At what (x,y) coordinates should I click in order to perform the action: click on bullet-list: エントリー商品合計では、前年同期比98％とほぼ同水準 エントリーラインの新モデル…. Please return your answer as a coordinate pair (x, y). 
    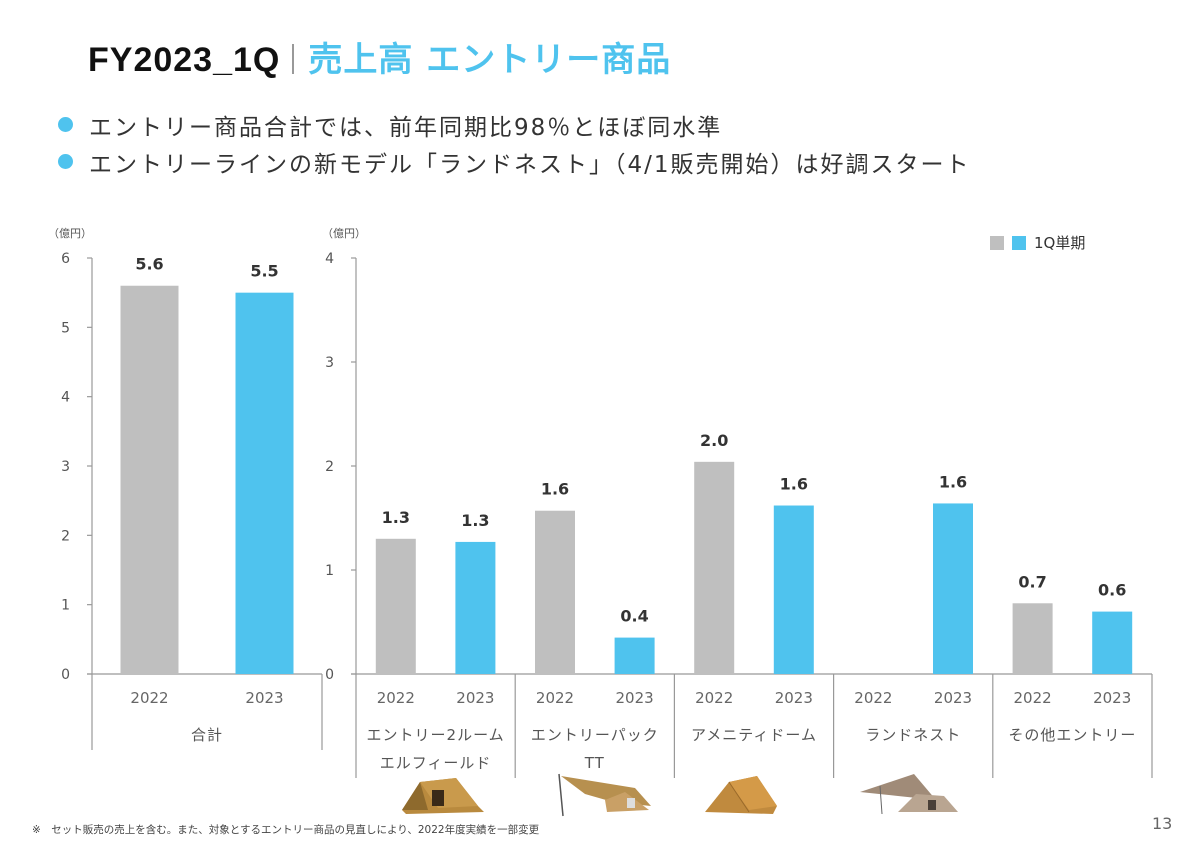
    Looking at the image, I should click on (514, 143).